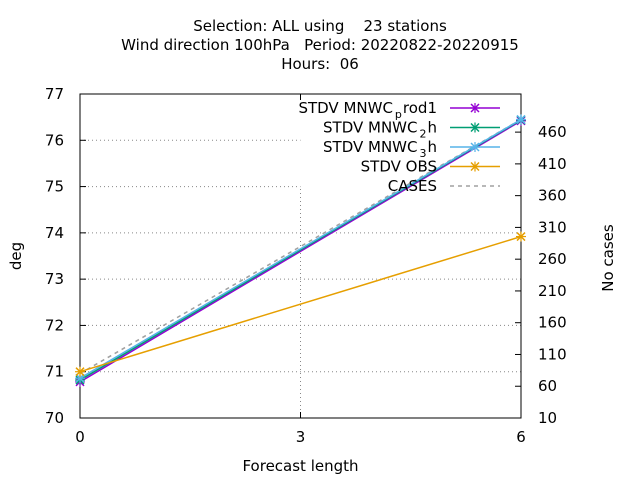 Image resolution: width=640 pixels, height=480 pixels. I want to click on y2-axis-label: No cases, so click(608, 258).